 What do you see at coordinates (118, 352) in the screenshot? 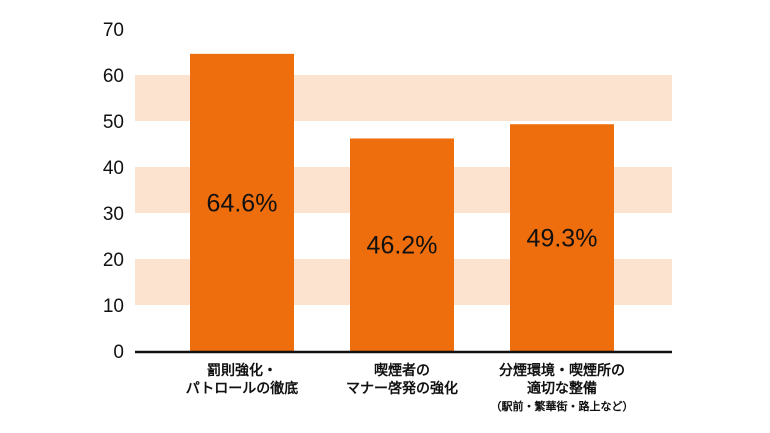
I see `y-tick-label: 0` at bounding box center [118, 352].